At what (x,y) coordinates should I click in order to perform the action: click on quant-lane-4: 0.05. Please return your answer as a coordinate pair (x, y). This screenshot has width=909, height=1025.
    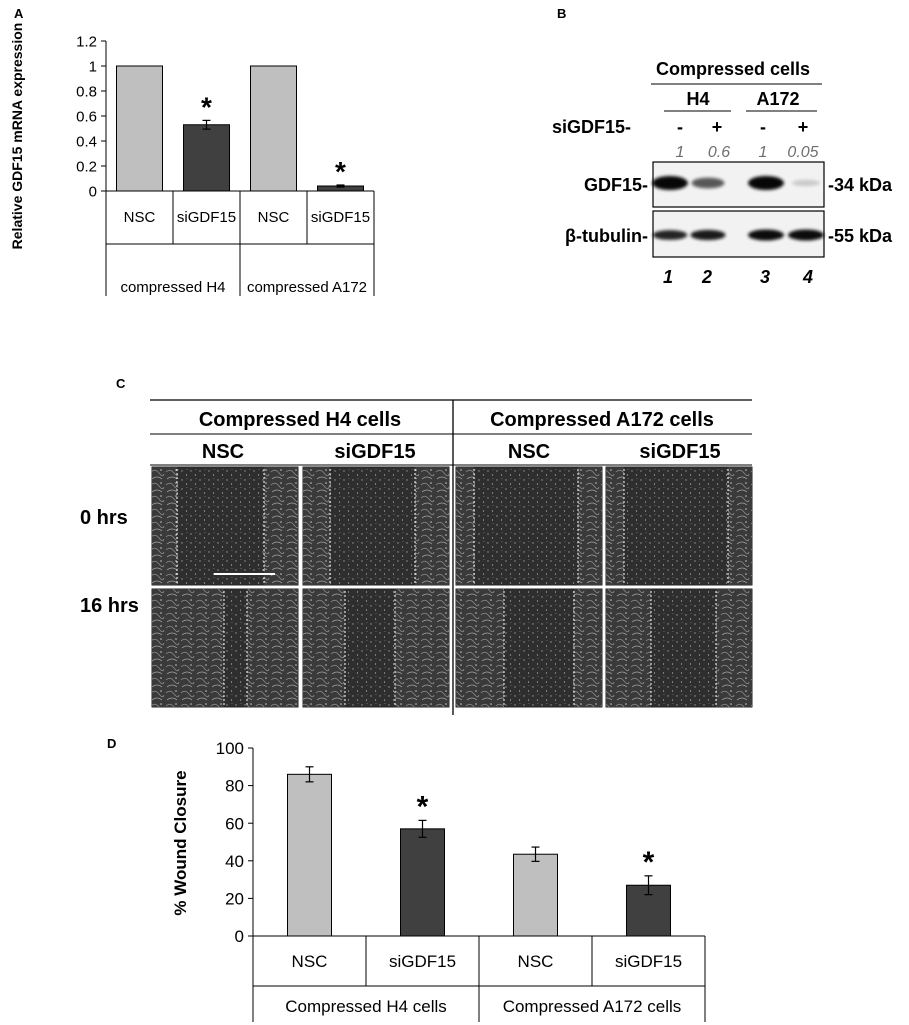
    Looking at the image, I should click on (802, 152).